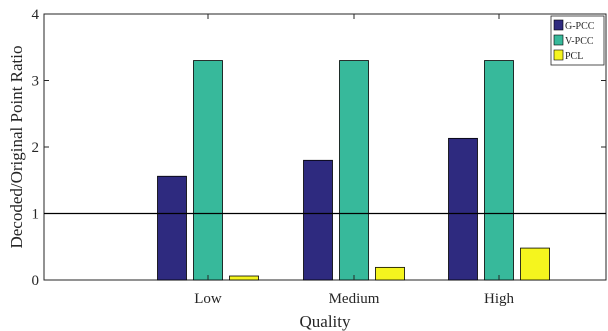 Image resolution: width=608 pixels, height=331 pixels. What do you see at coordinates (499, 170) in the screenshot?
I see `bar-v-pcc-high` at bounding box center [499, 170].